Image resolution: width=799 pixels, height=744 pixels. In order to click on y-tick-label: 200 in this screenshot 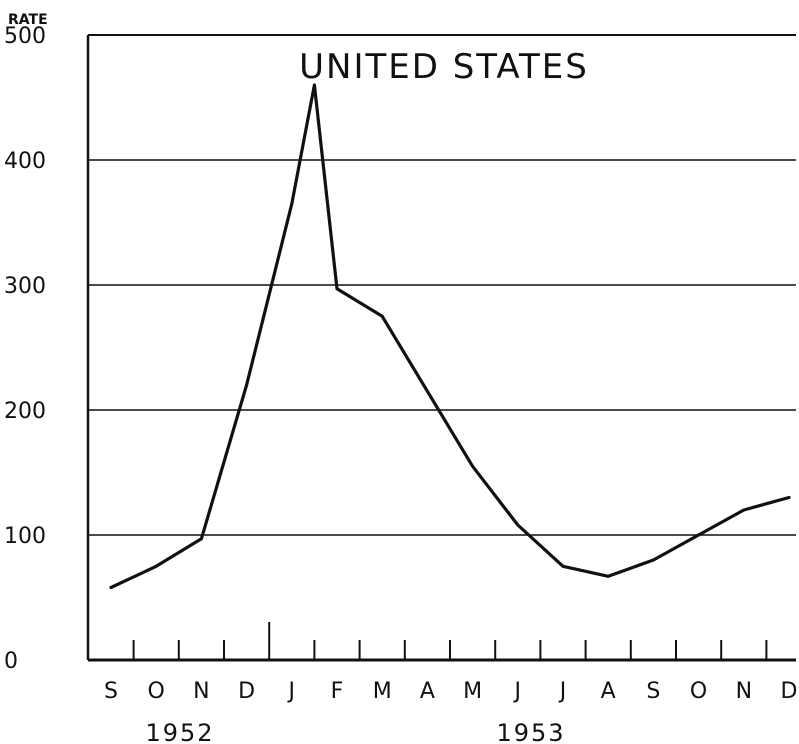, I will do `click(25, 411)`.